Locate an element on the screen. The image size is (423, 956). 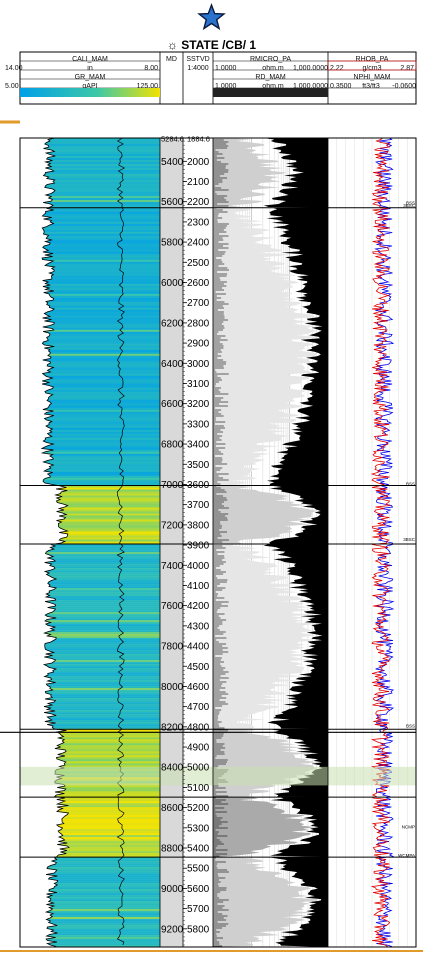
nphi-right: -0.0600 is located at coordinates (404, 86).